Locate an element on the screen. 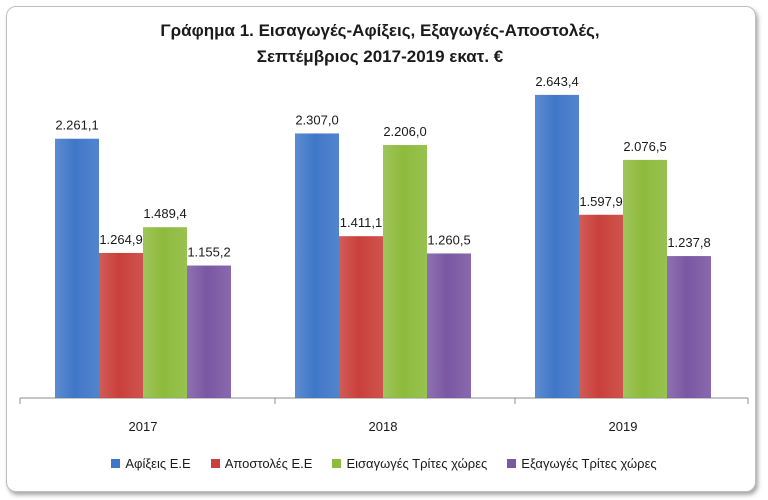  legend-swatch-afixeis is located at coordinates (116, 463).